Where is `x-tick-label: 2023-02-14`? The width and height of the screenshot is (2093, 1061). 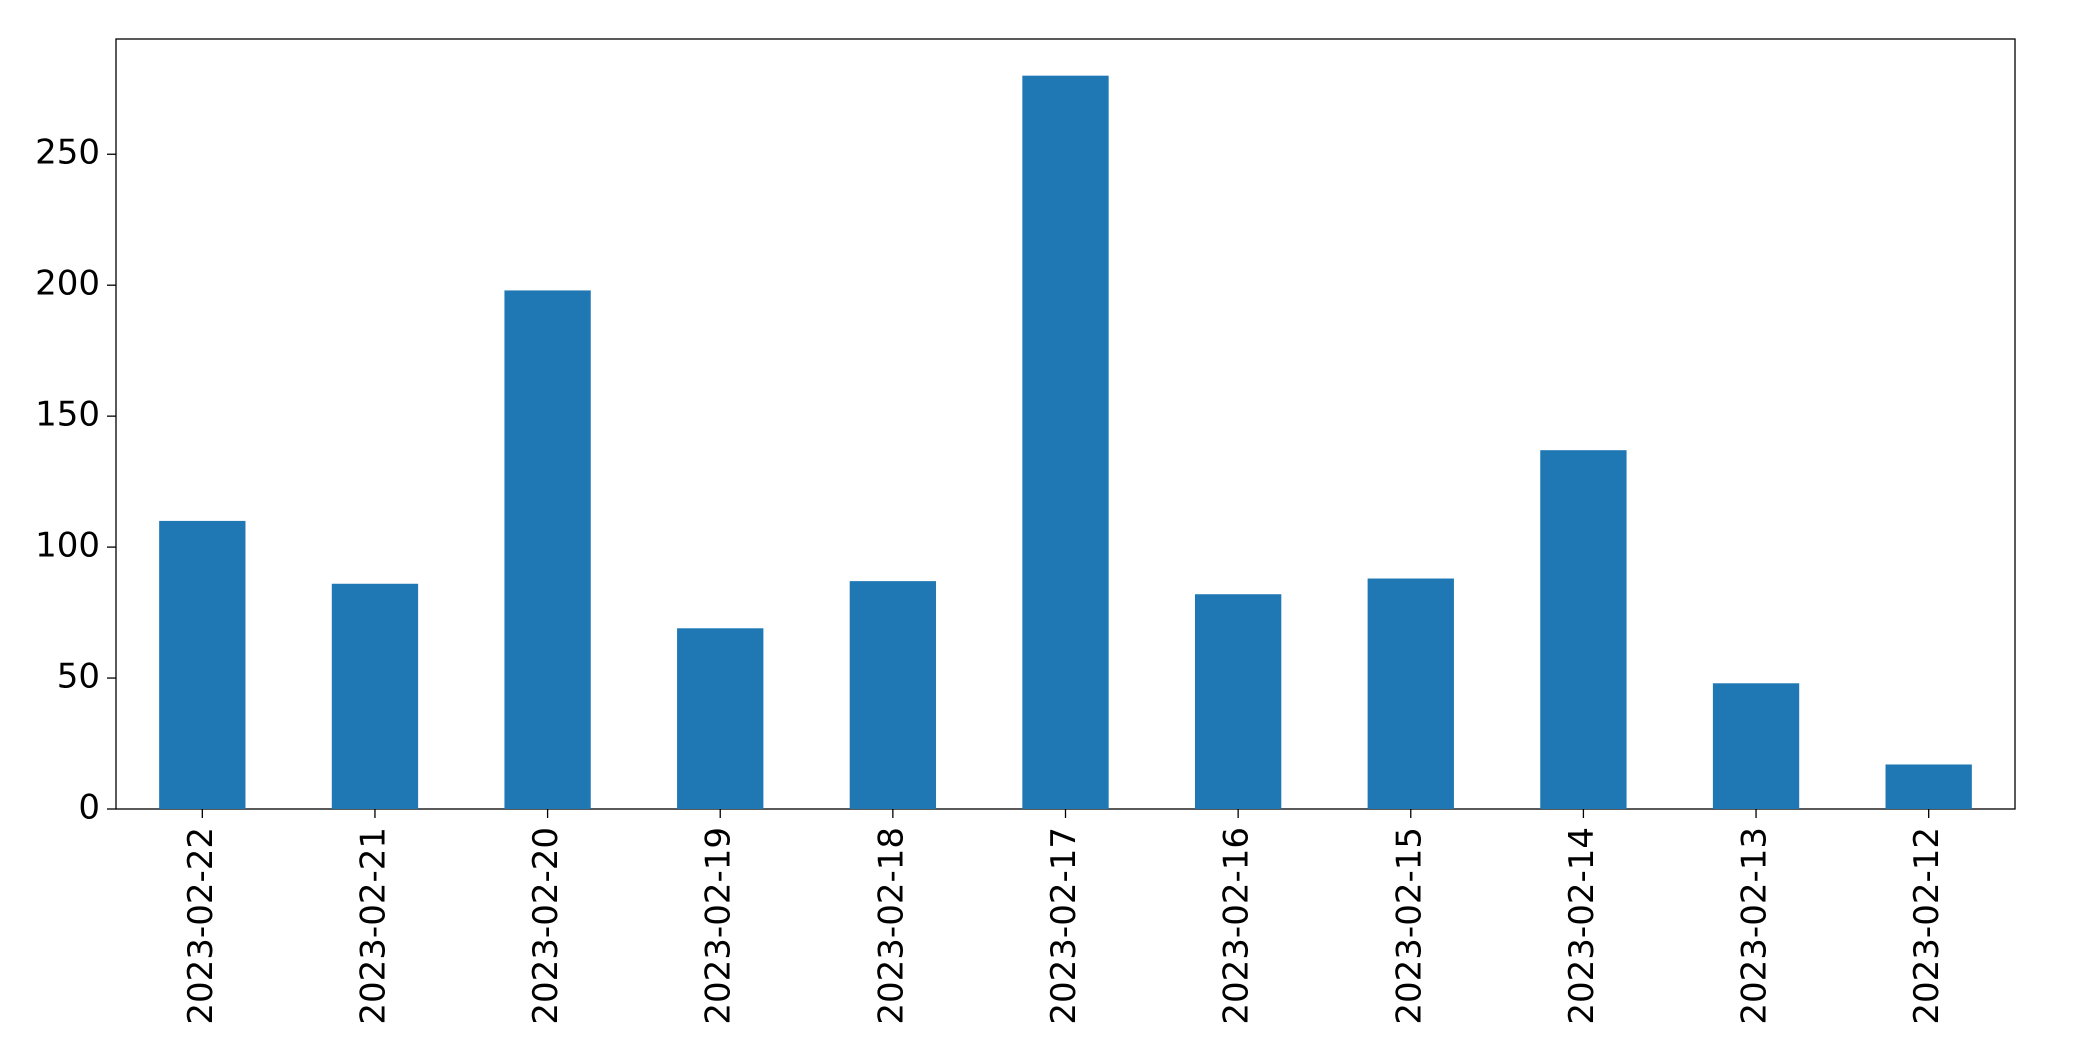 x-tick-label: 2023-02-14 is located at coordinates (1582, 926).